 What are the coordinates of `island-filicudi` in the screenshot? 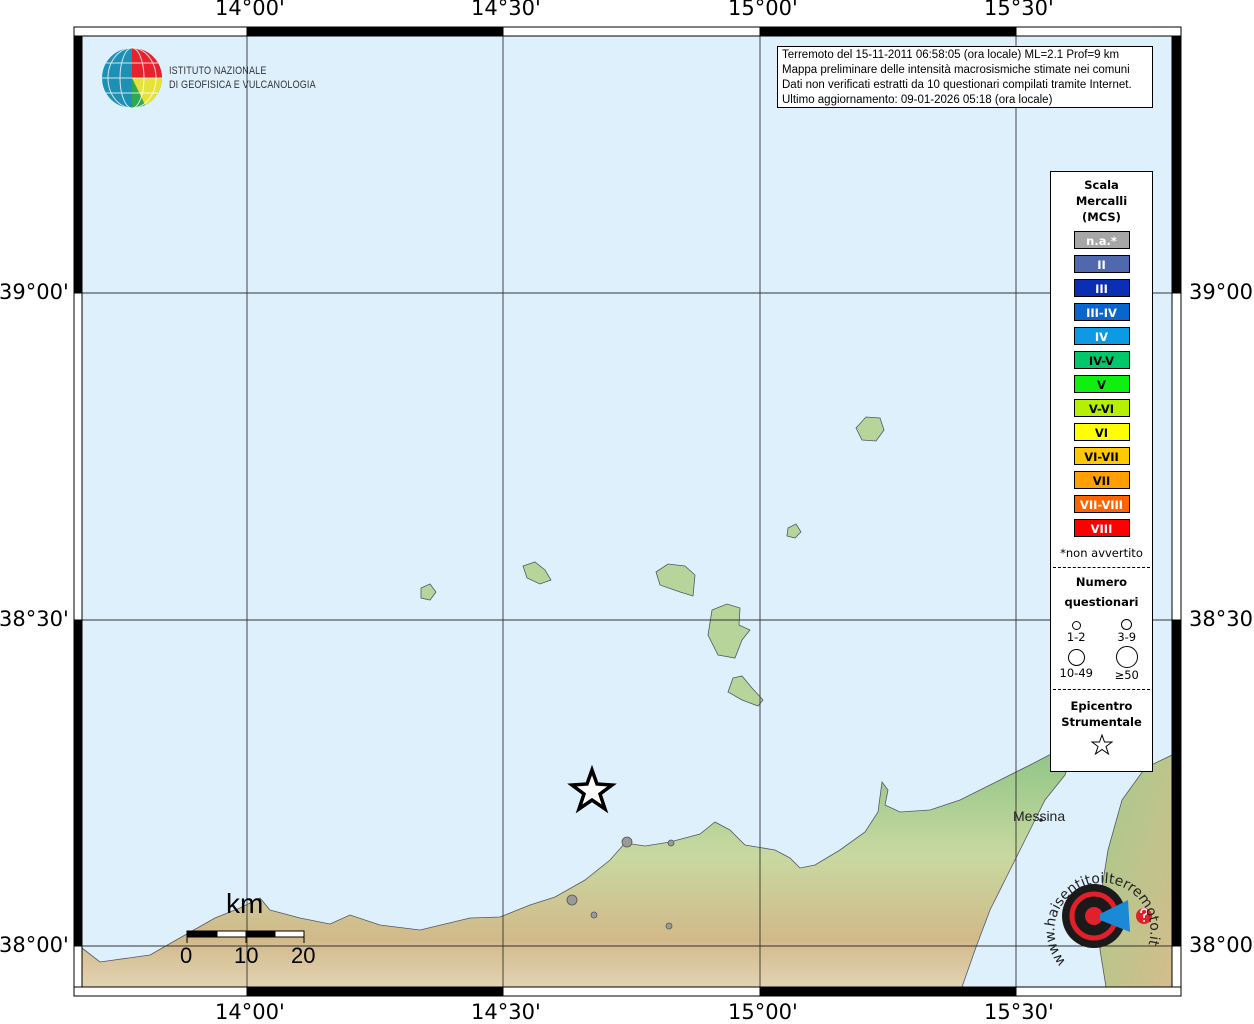 It's located at (537, 573).